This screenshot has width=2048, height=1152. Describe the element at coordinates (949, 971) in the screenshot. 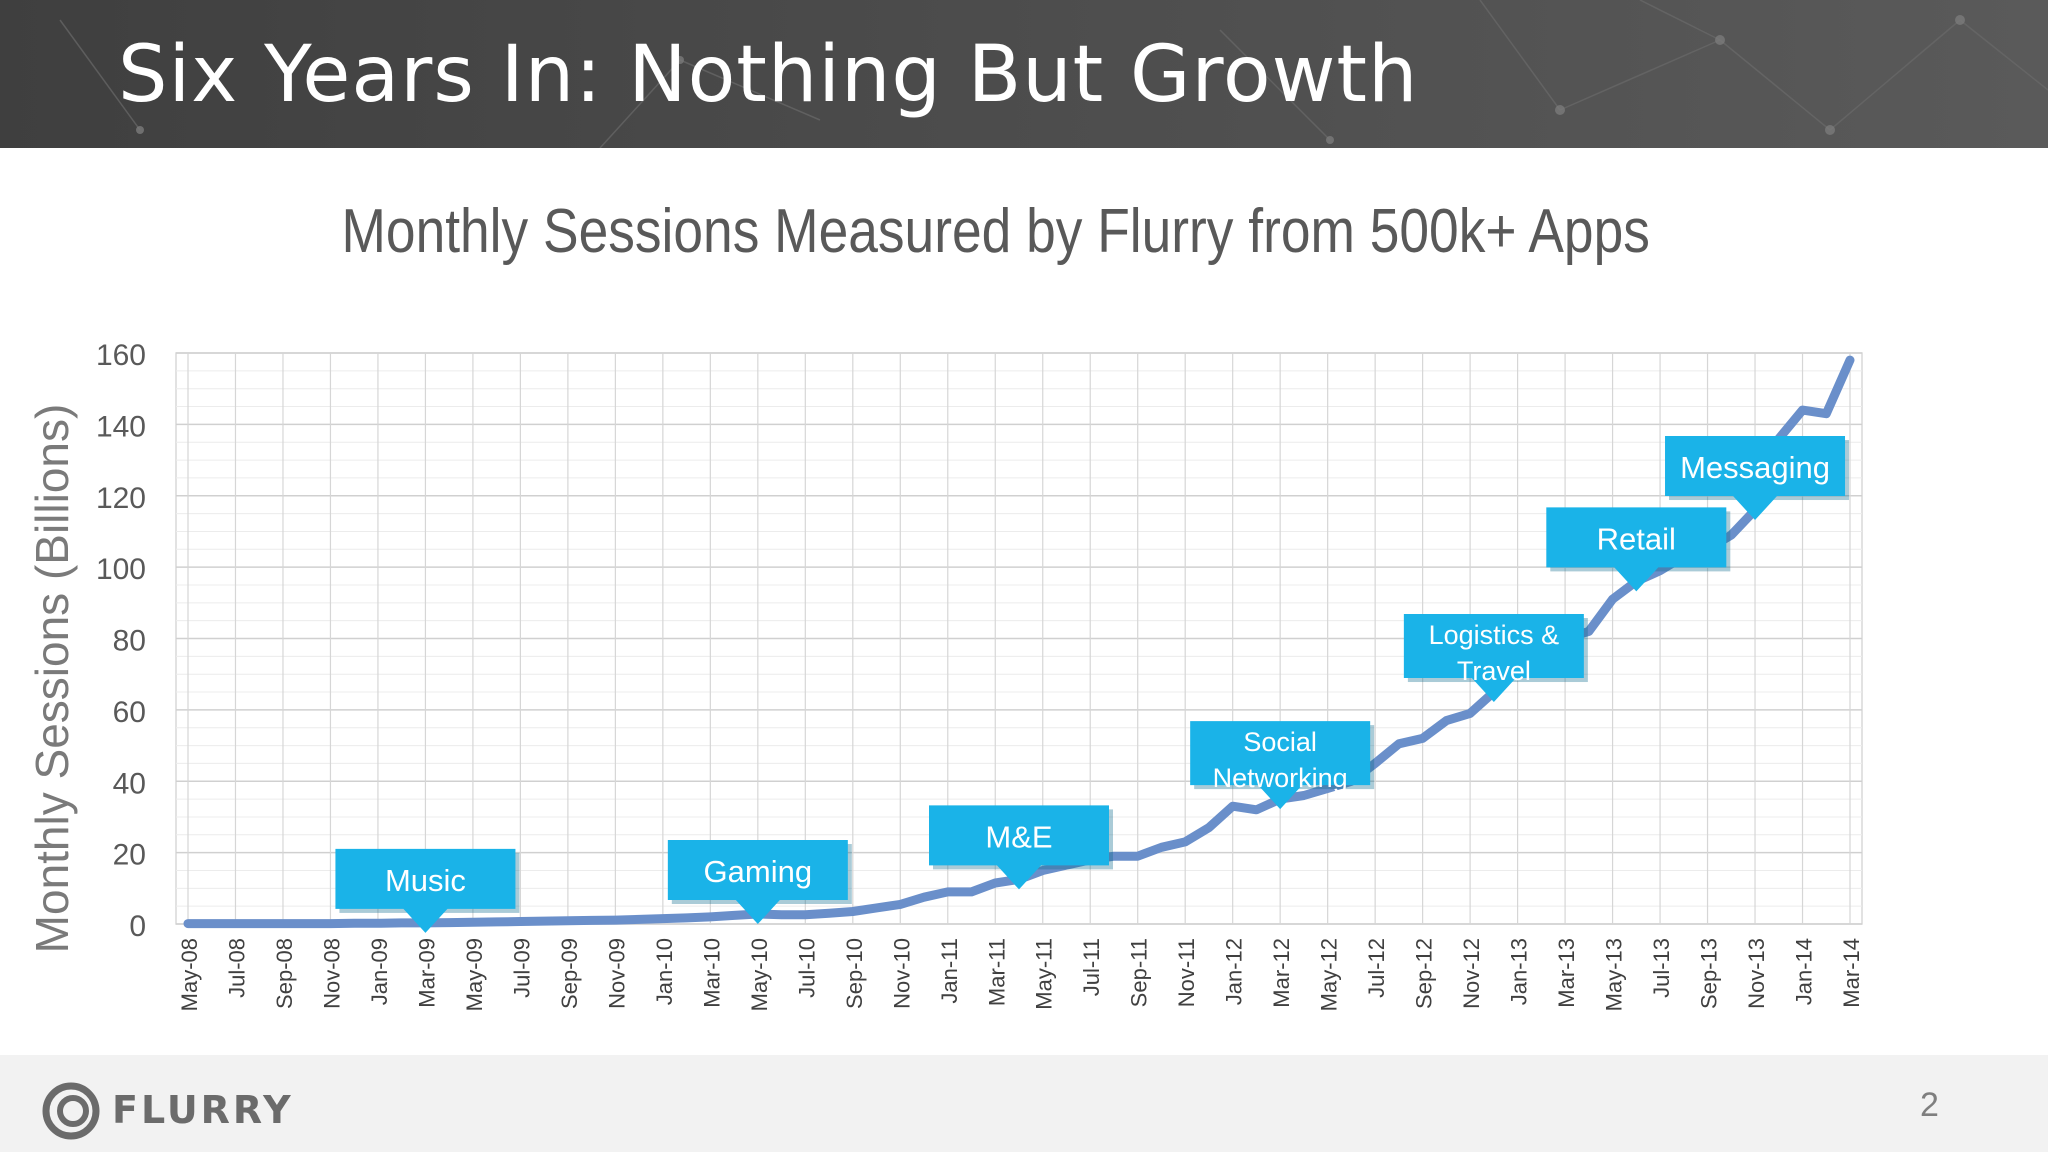

I see `x-tick-label: Jan-11` at that location.